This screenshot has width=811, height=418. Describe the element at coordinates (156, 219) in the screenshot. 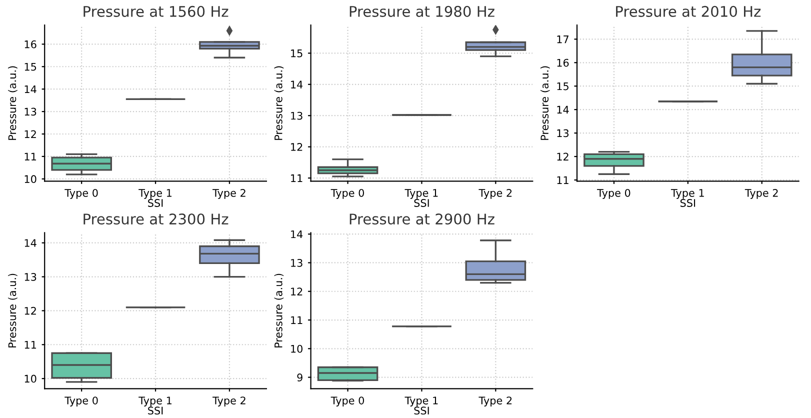

I see `chart-title: Pressure at 2300 Hz` at that location.